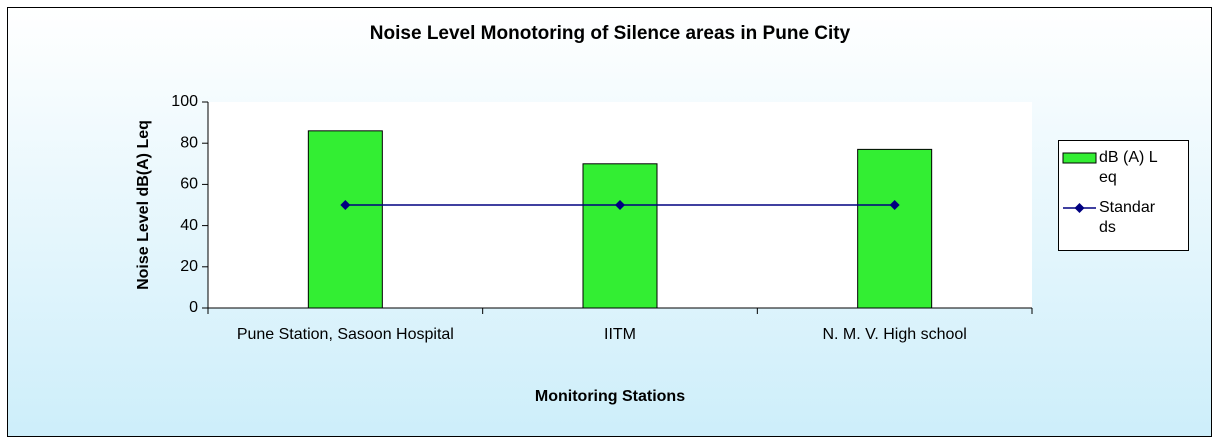 This screenshot has height=443, width=1220. Describe the element at coordinates (894, 334) in the screenshot. I see `x-tick-label: N. M. V. High school` at that location.